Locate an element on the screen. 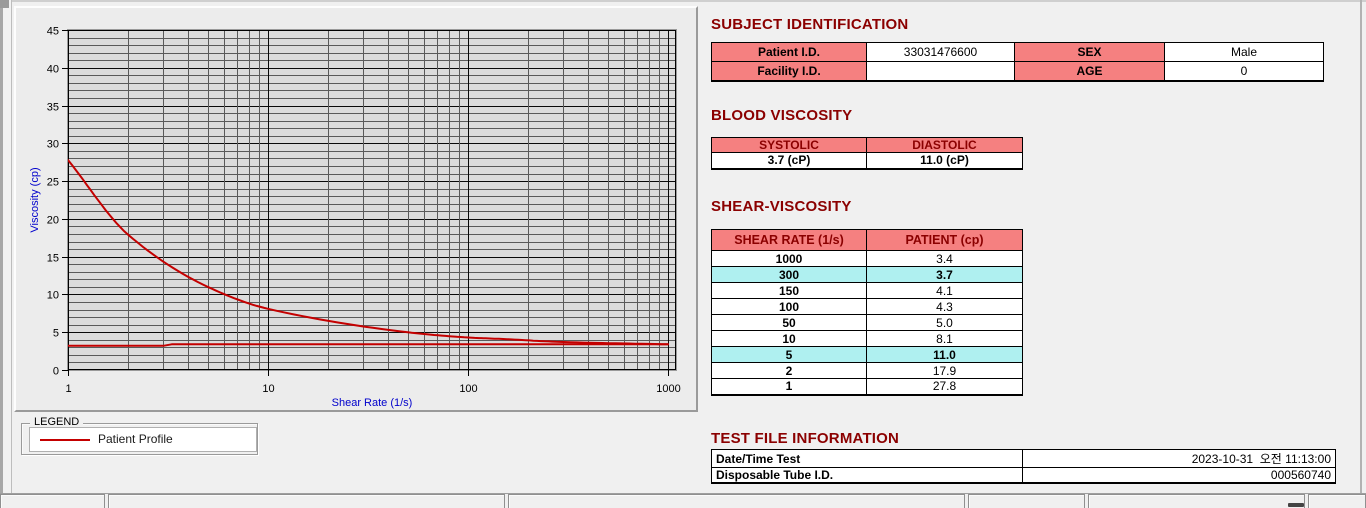  column-header-cell: DIASTOLIC is located at coordinates (944, 145).